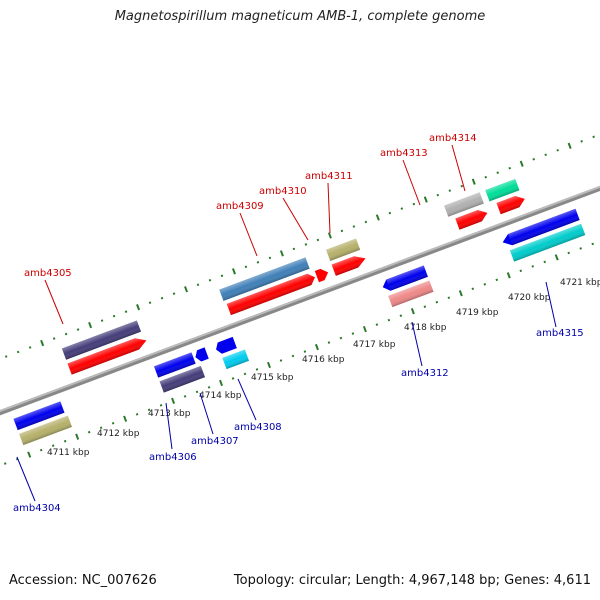  I want to click on leader-amb4315, so click(551, 304).